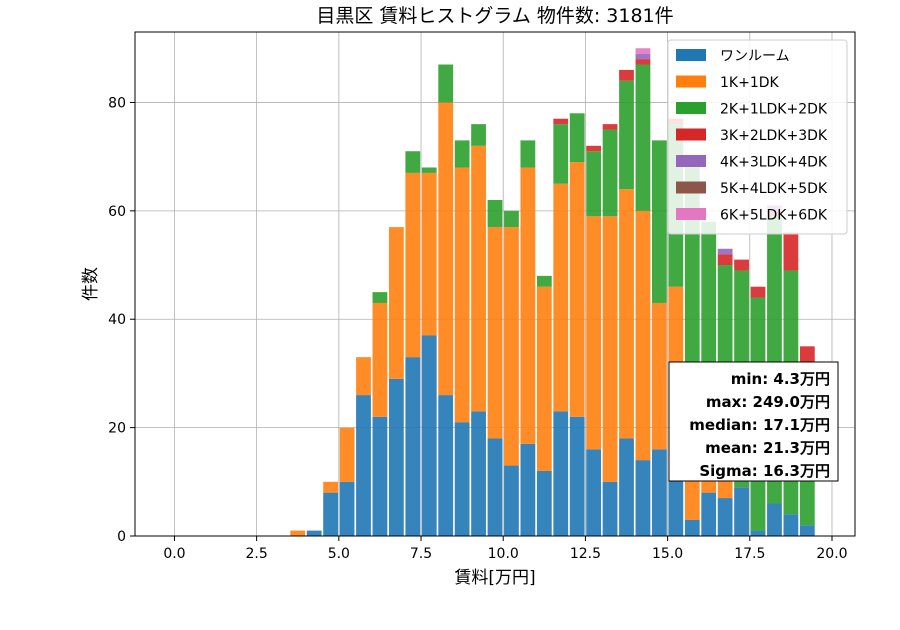 Image resolution: width=900 pixels, height=630 pixels. I want to click on y-axis-label: 件数, so click(91, 284).